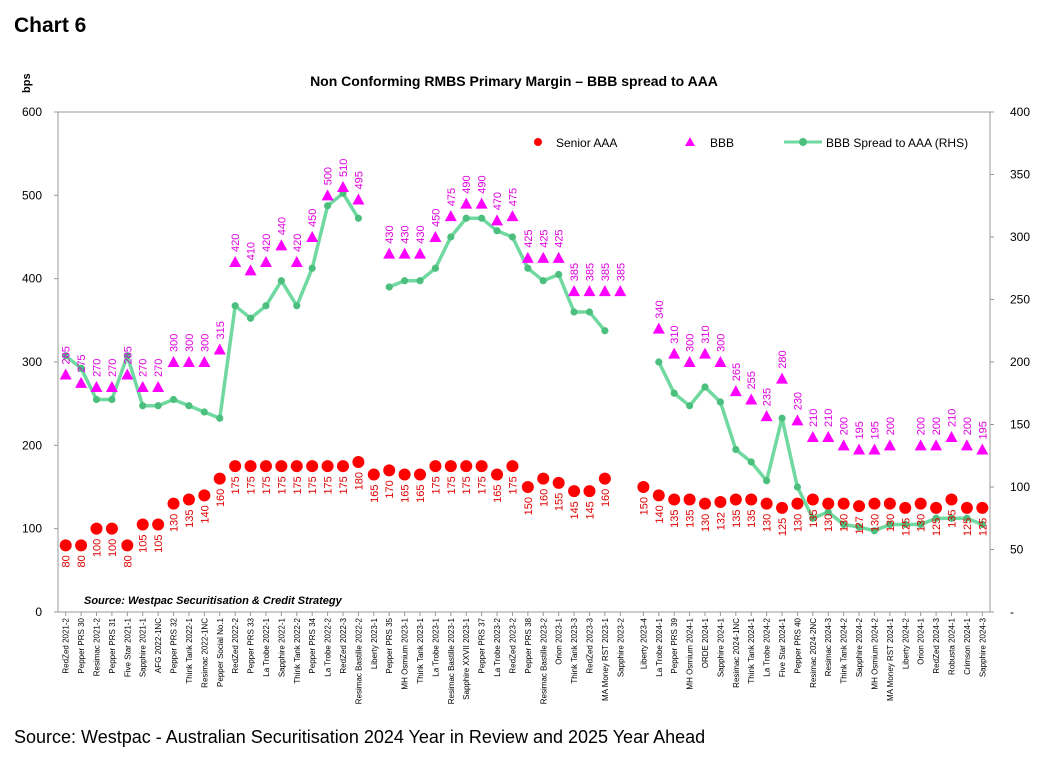 This screenshot has width=1039, height=763. What do you see at coordinates (205, 514) in the screenshot?
I see `senior-aaa-data-label: 140` at bounding box center [205, 514].